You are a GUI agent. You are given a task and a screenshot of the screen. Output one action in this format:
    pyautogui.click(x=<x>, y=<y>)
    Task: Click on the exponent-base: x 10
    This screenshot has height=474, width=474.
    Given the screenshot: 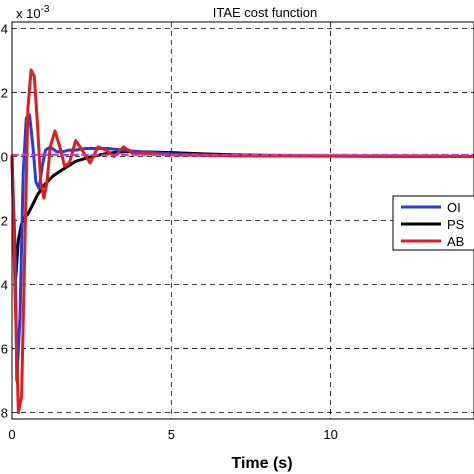 What is the action you would take?
    pyautogui.click(x=28, y=13)
    